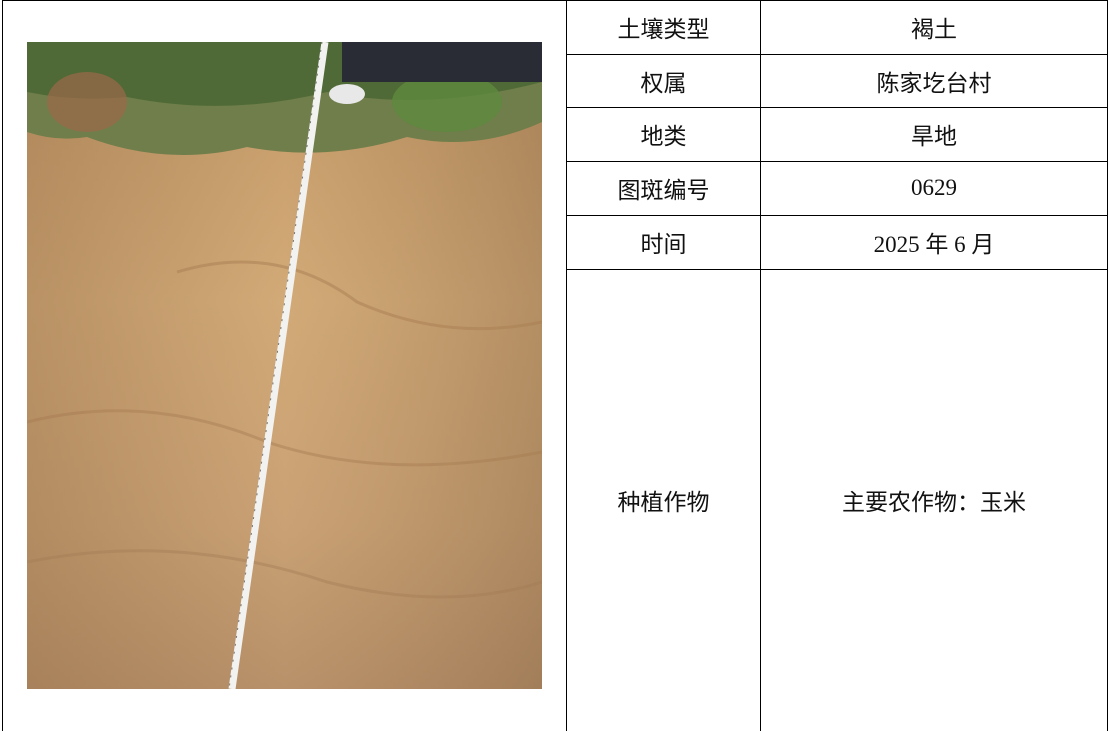  Describe the element at coordinates (663, 136) in the screenshot. I see `field-label: 地类` at that location.